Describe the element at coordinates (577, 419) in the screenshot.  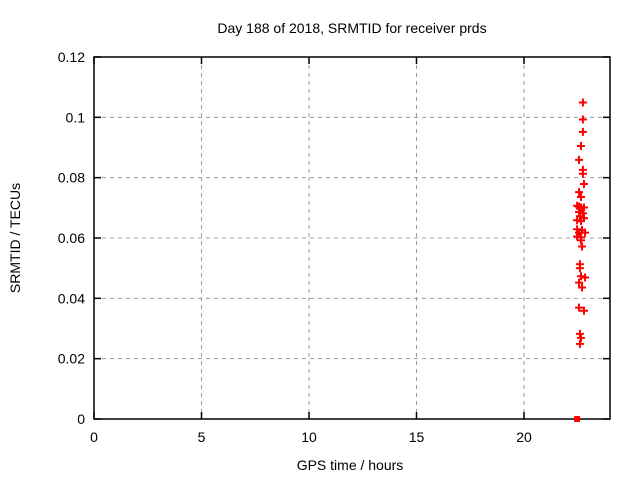
I see `zero-data-marker` at that location.